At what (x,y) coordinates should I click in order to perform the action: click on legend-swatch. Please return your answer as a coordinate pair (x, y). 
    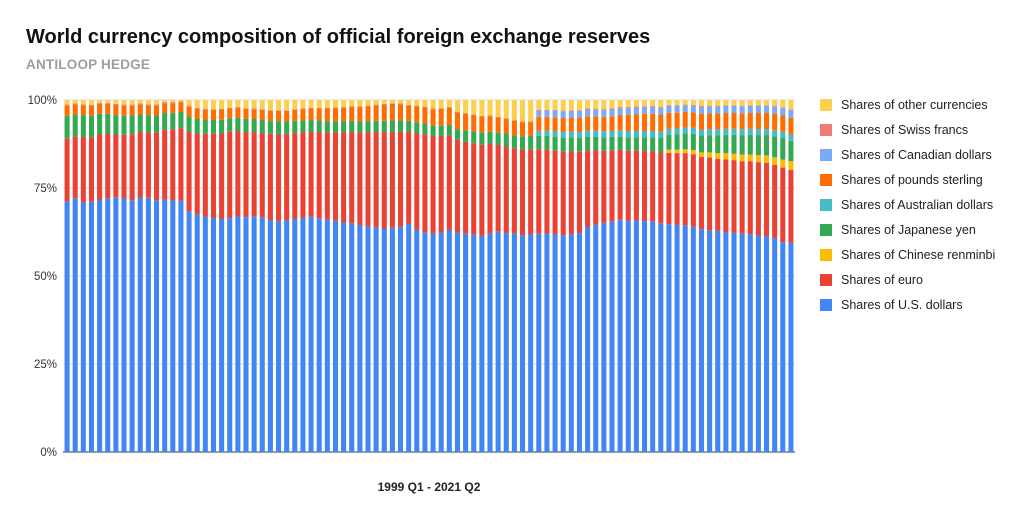
    Looking at the image, I should click on (826, 254).